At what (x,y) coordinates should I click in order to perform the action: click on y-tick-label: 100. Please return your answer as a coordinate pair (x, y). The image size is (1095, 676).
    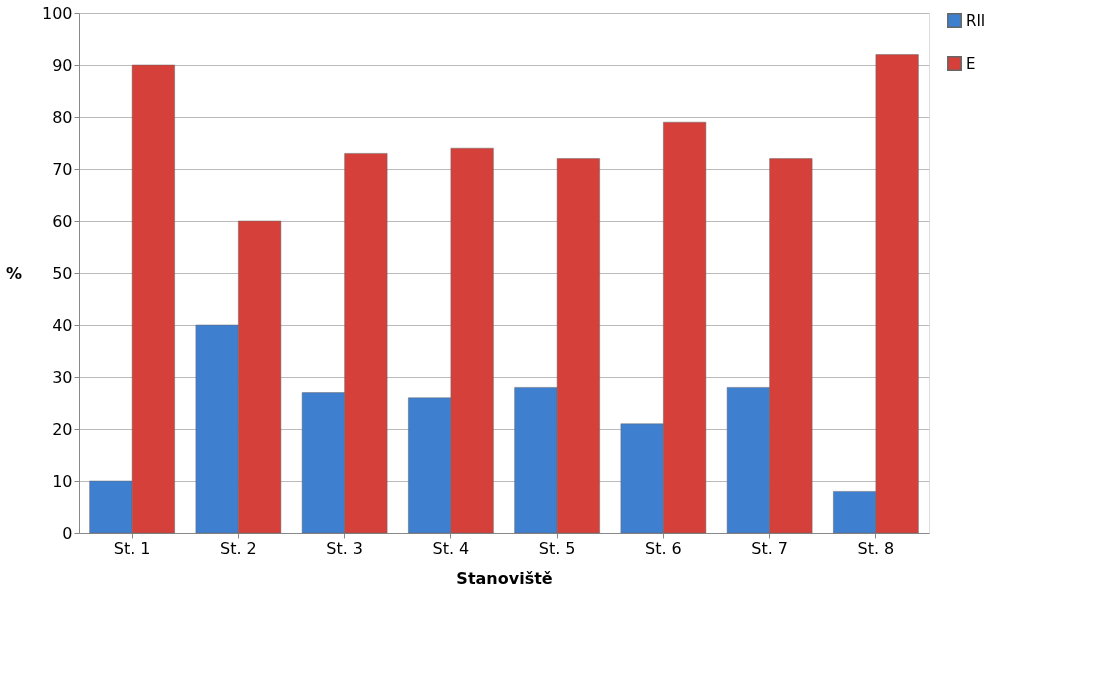
    Looking at the image, I should click on (57, 13).